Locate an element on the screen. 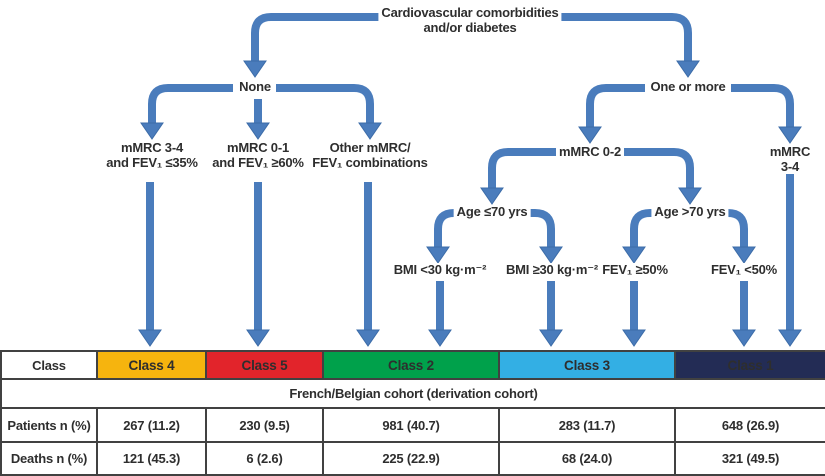  node-none: None is located at coordinates (255, 87).